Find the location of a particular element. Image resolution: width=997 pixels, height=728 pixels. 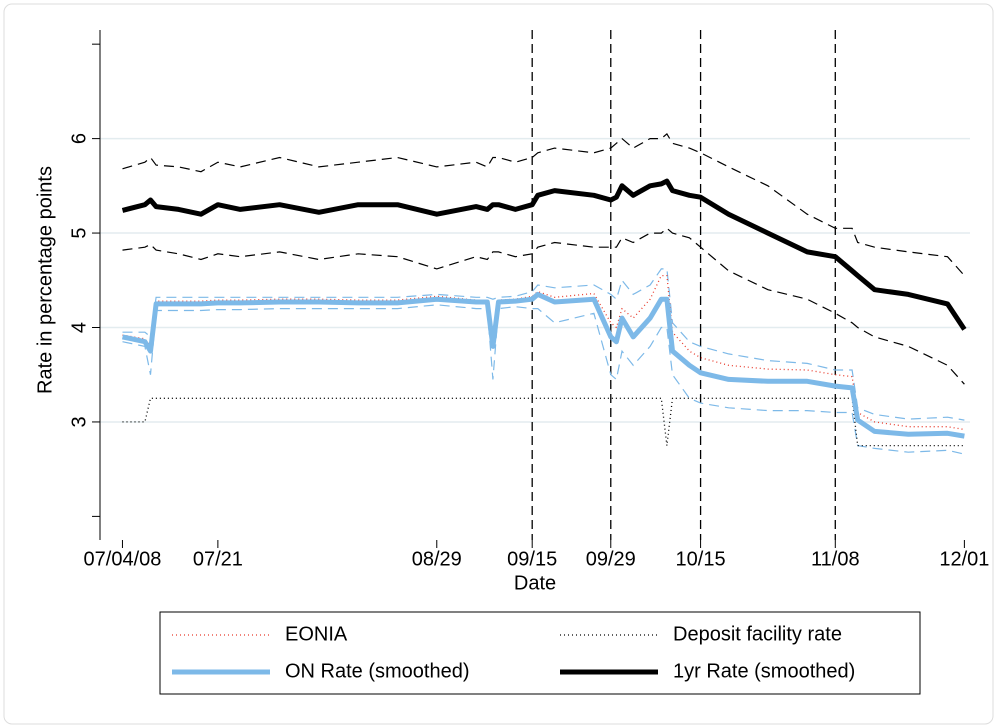

legend is located at coordinates (540, 653).